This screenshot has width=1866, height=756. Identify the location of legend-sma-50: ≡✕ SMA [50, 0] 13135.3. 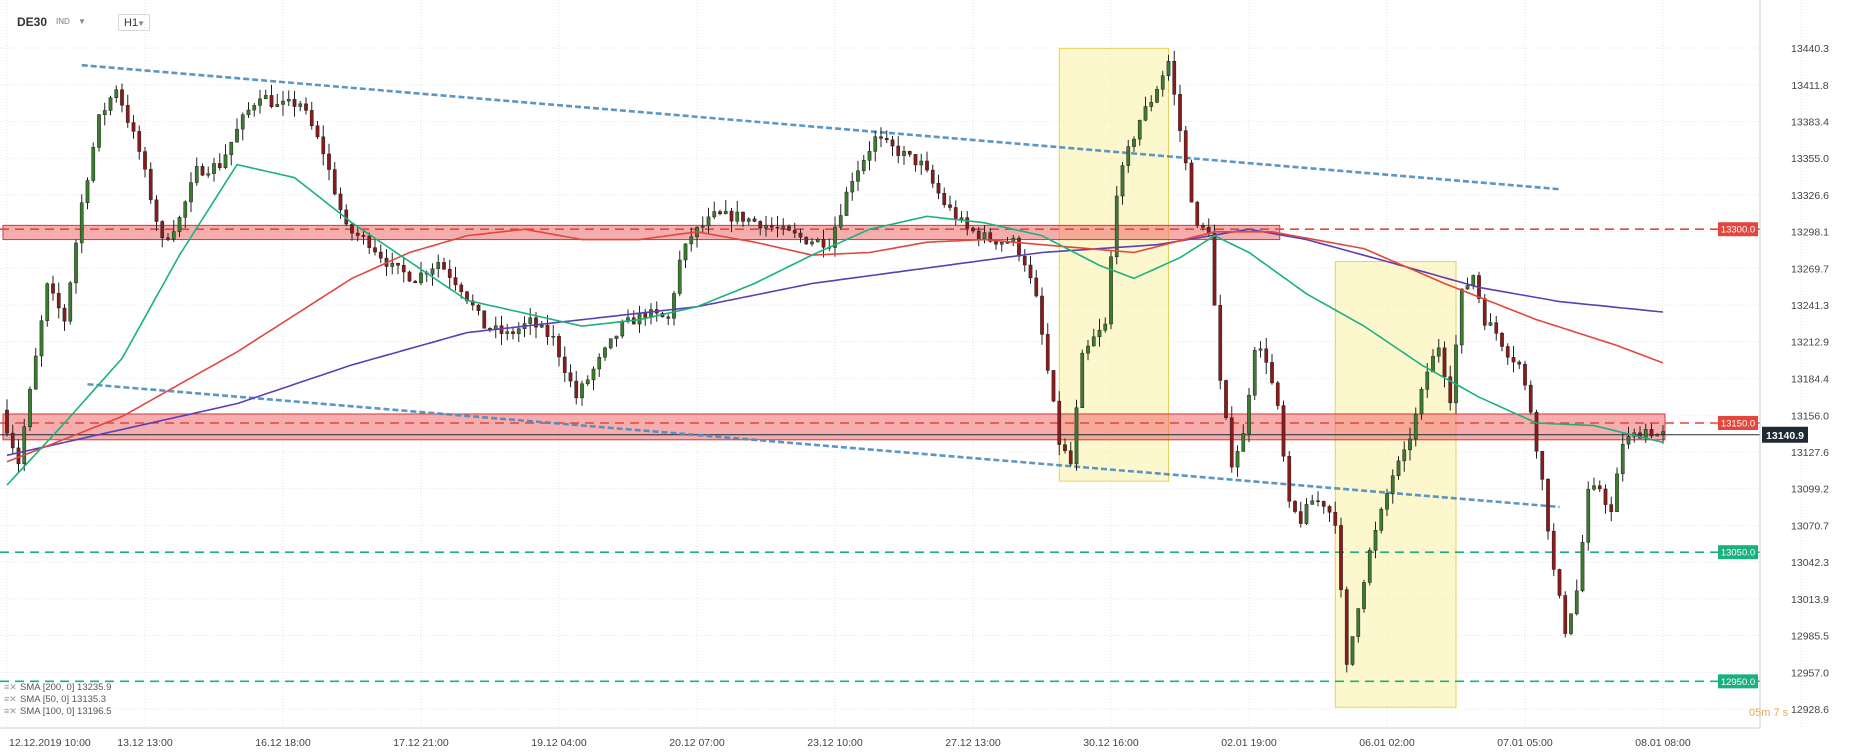
(57, 699).